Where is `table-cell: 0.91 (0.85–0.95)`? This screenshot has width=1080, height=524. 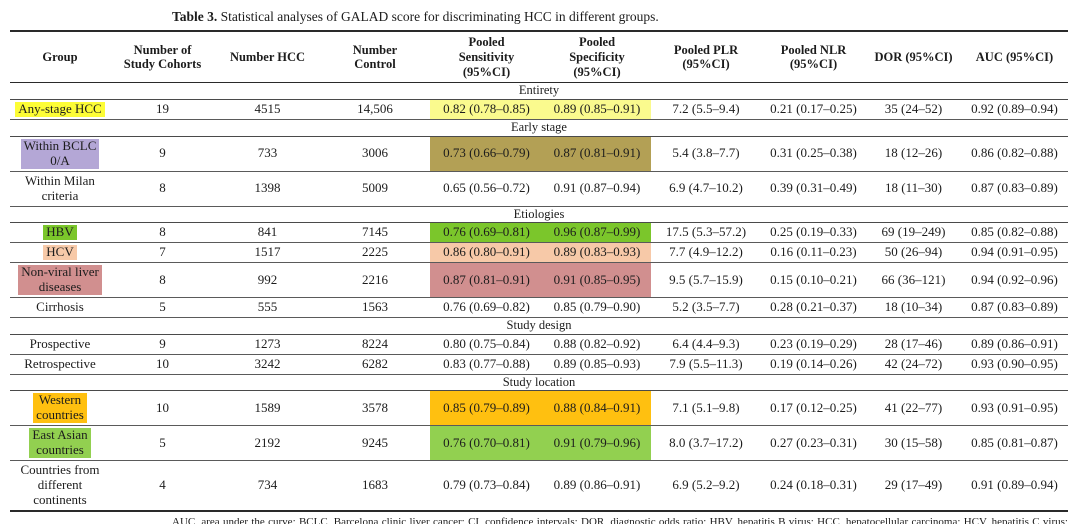
table-cell: 0.91 (0.85–0.95) is located at coordinates (597, 280).